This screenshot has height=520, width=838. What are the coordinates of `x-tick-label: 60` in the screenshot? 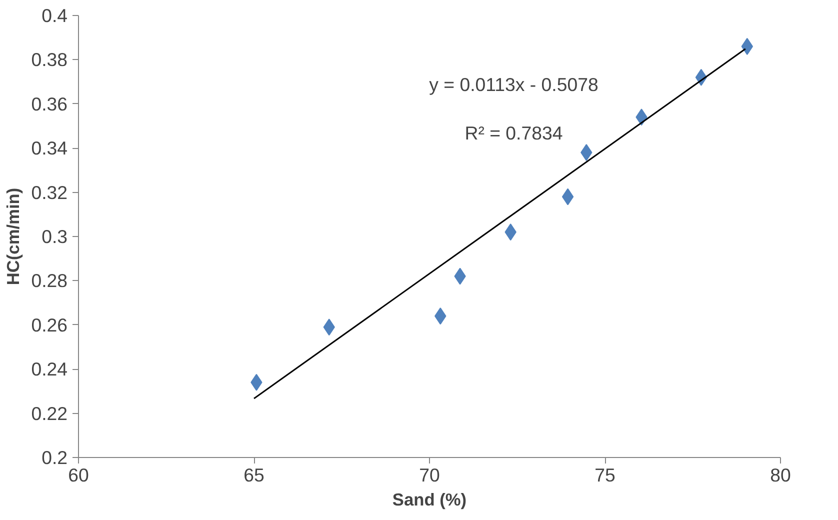 It's located at (78, 475).